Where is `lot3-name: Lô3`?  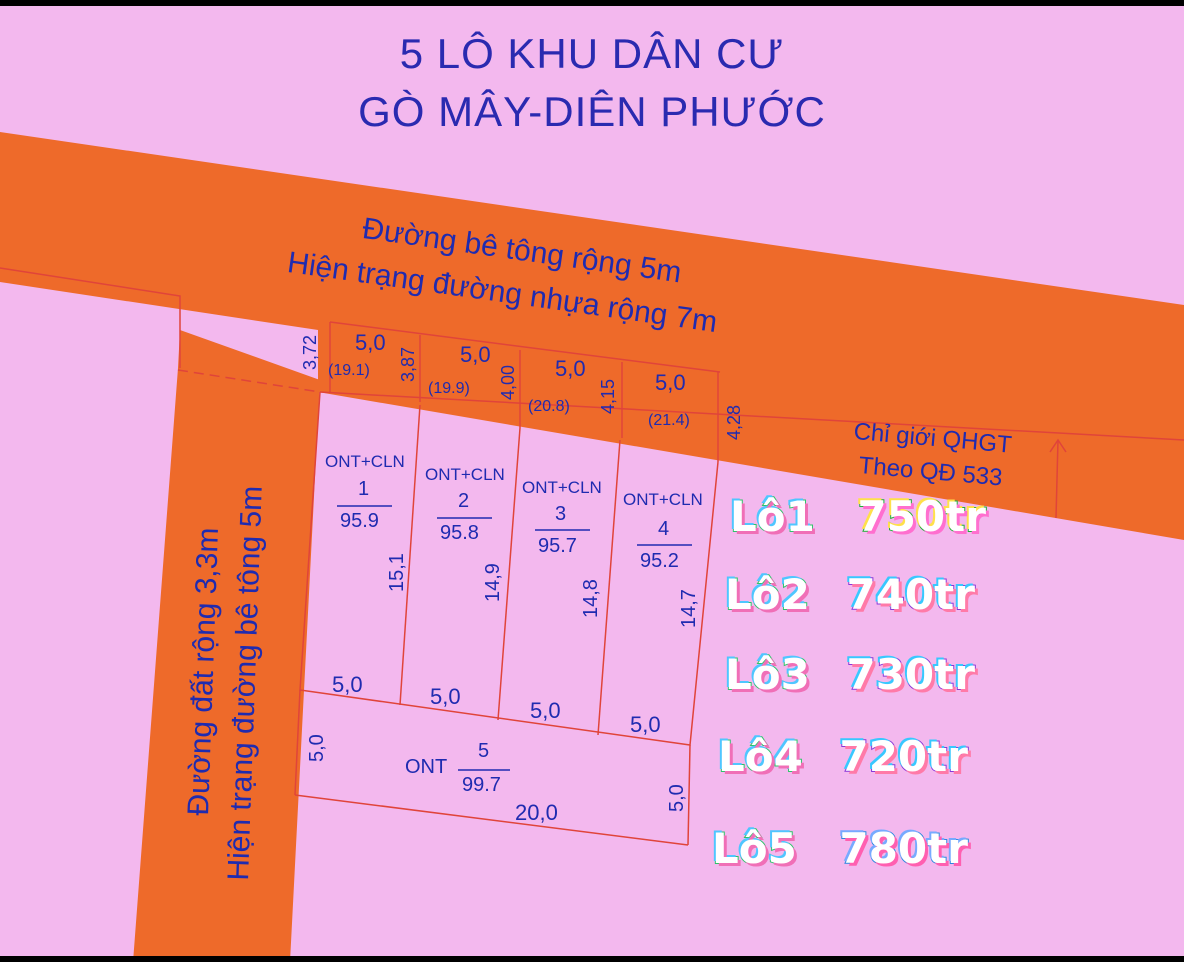 lot3-name: Lô3 is located at coordinates (767, 674).